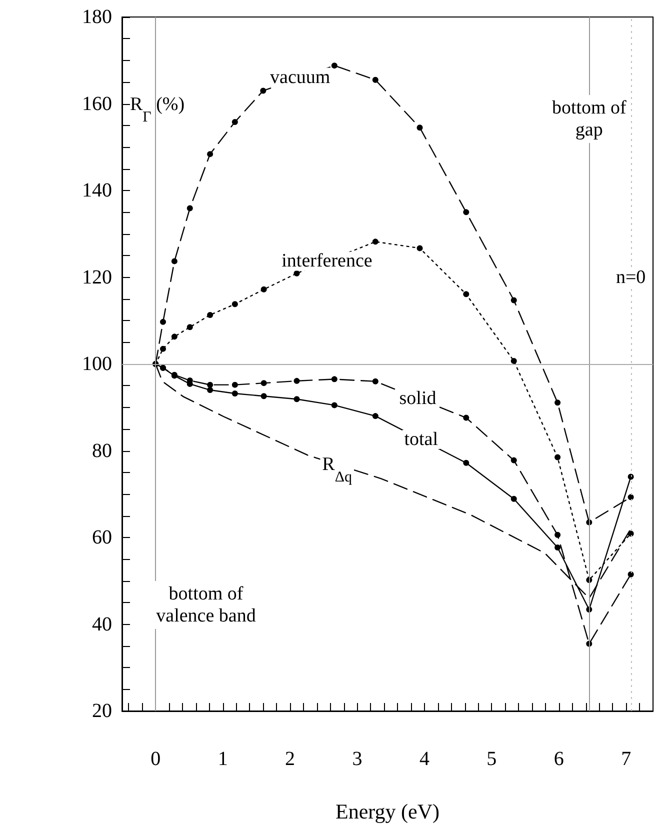 Image resolution: width=654 pixels, height=832 pixels. I want to click on x-tick-label: 6, so click(559, 759).